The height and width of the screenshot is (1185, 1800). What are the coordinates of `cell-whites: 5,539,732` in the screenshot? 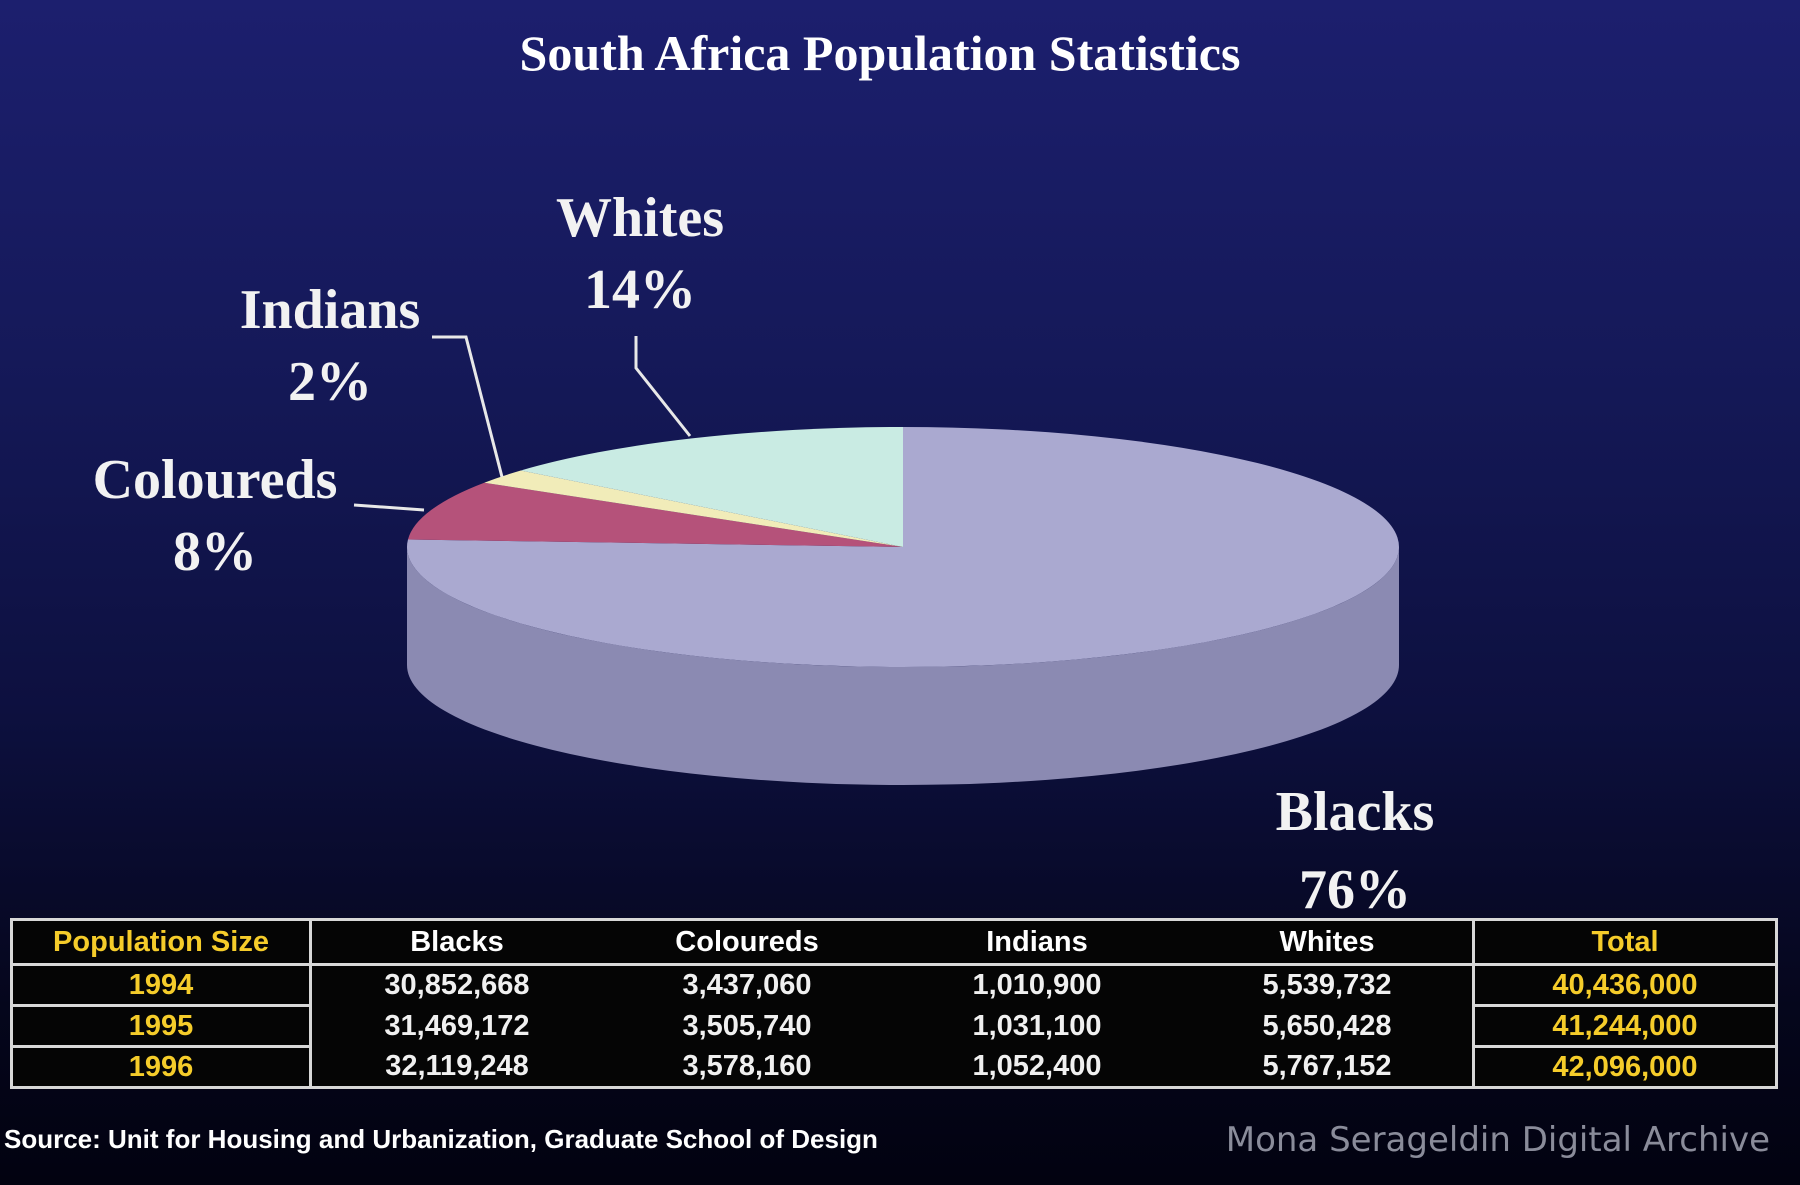 It's located at (1328, 985).